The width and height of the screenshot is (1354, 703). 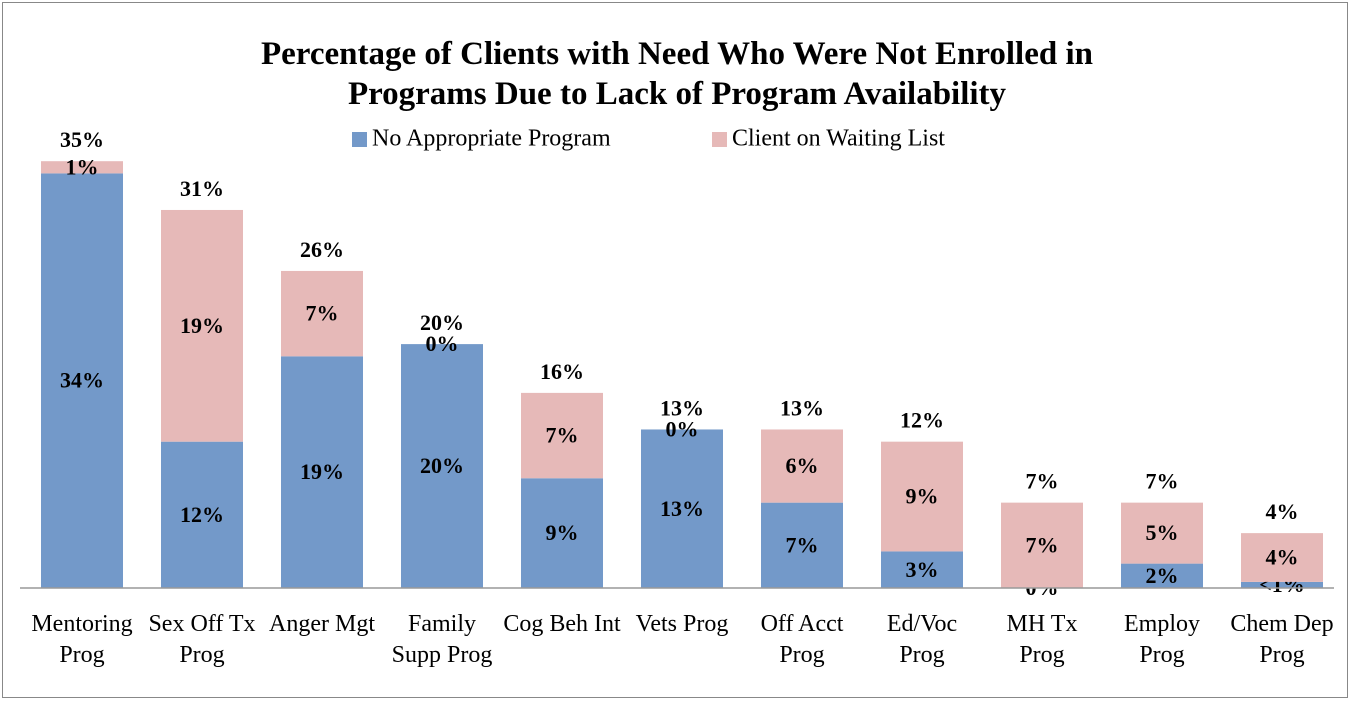 What do you see at coordinates (202, 188) in the screenshot?
I see `total-label: 31%` at bounding box center [202, 188].